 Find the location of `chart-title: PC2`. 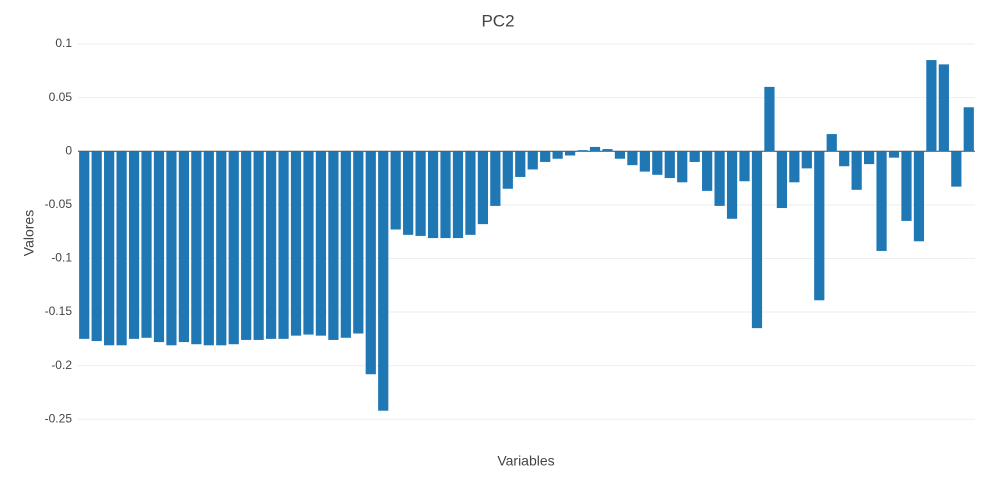

chart-title: PC2 is located at coordinates (497, 20).